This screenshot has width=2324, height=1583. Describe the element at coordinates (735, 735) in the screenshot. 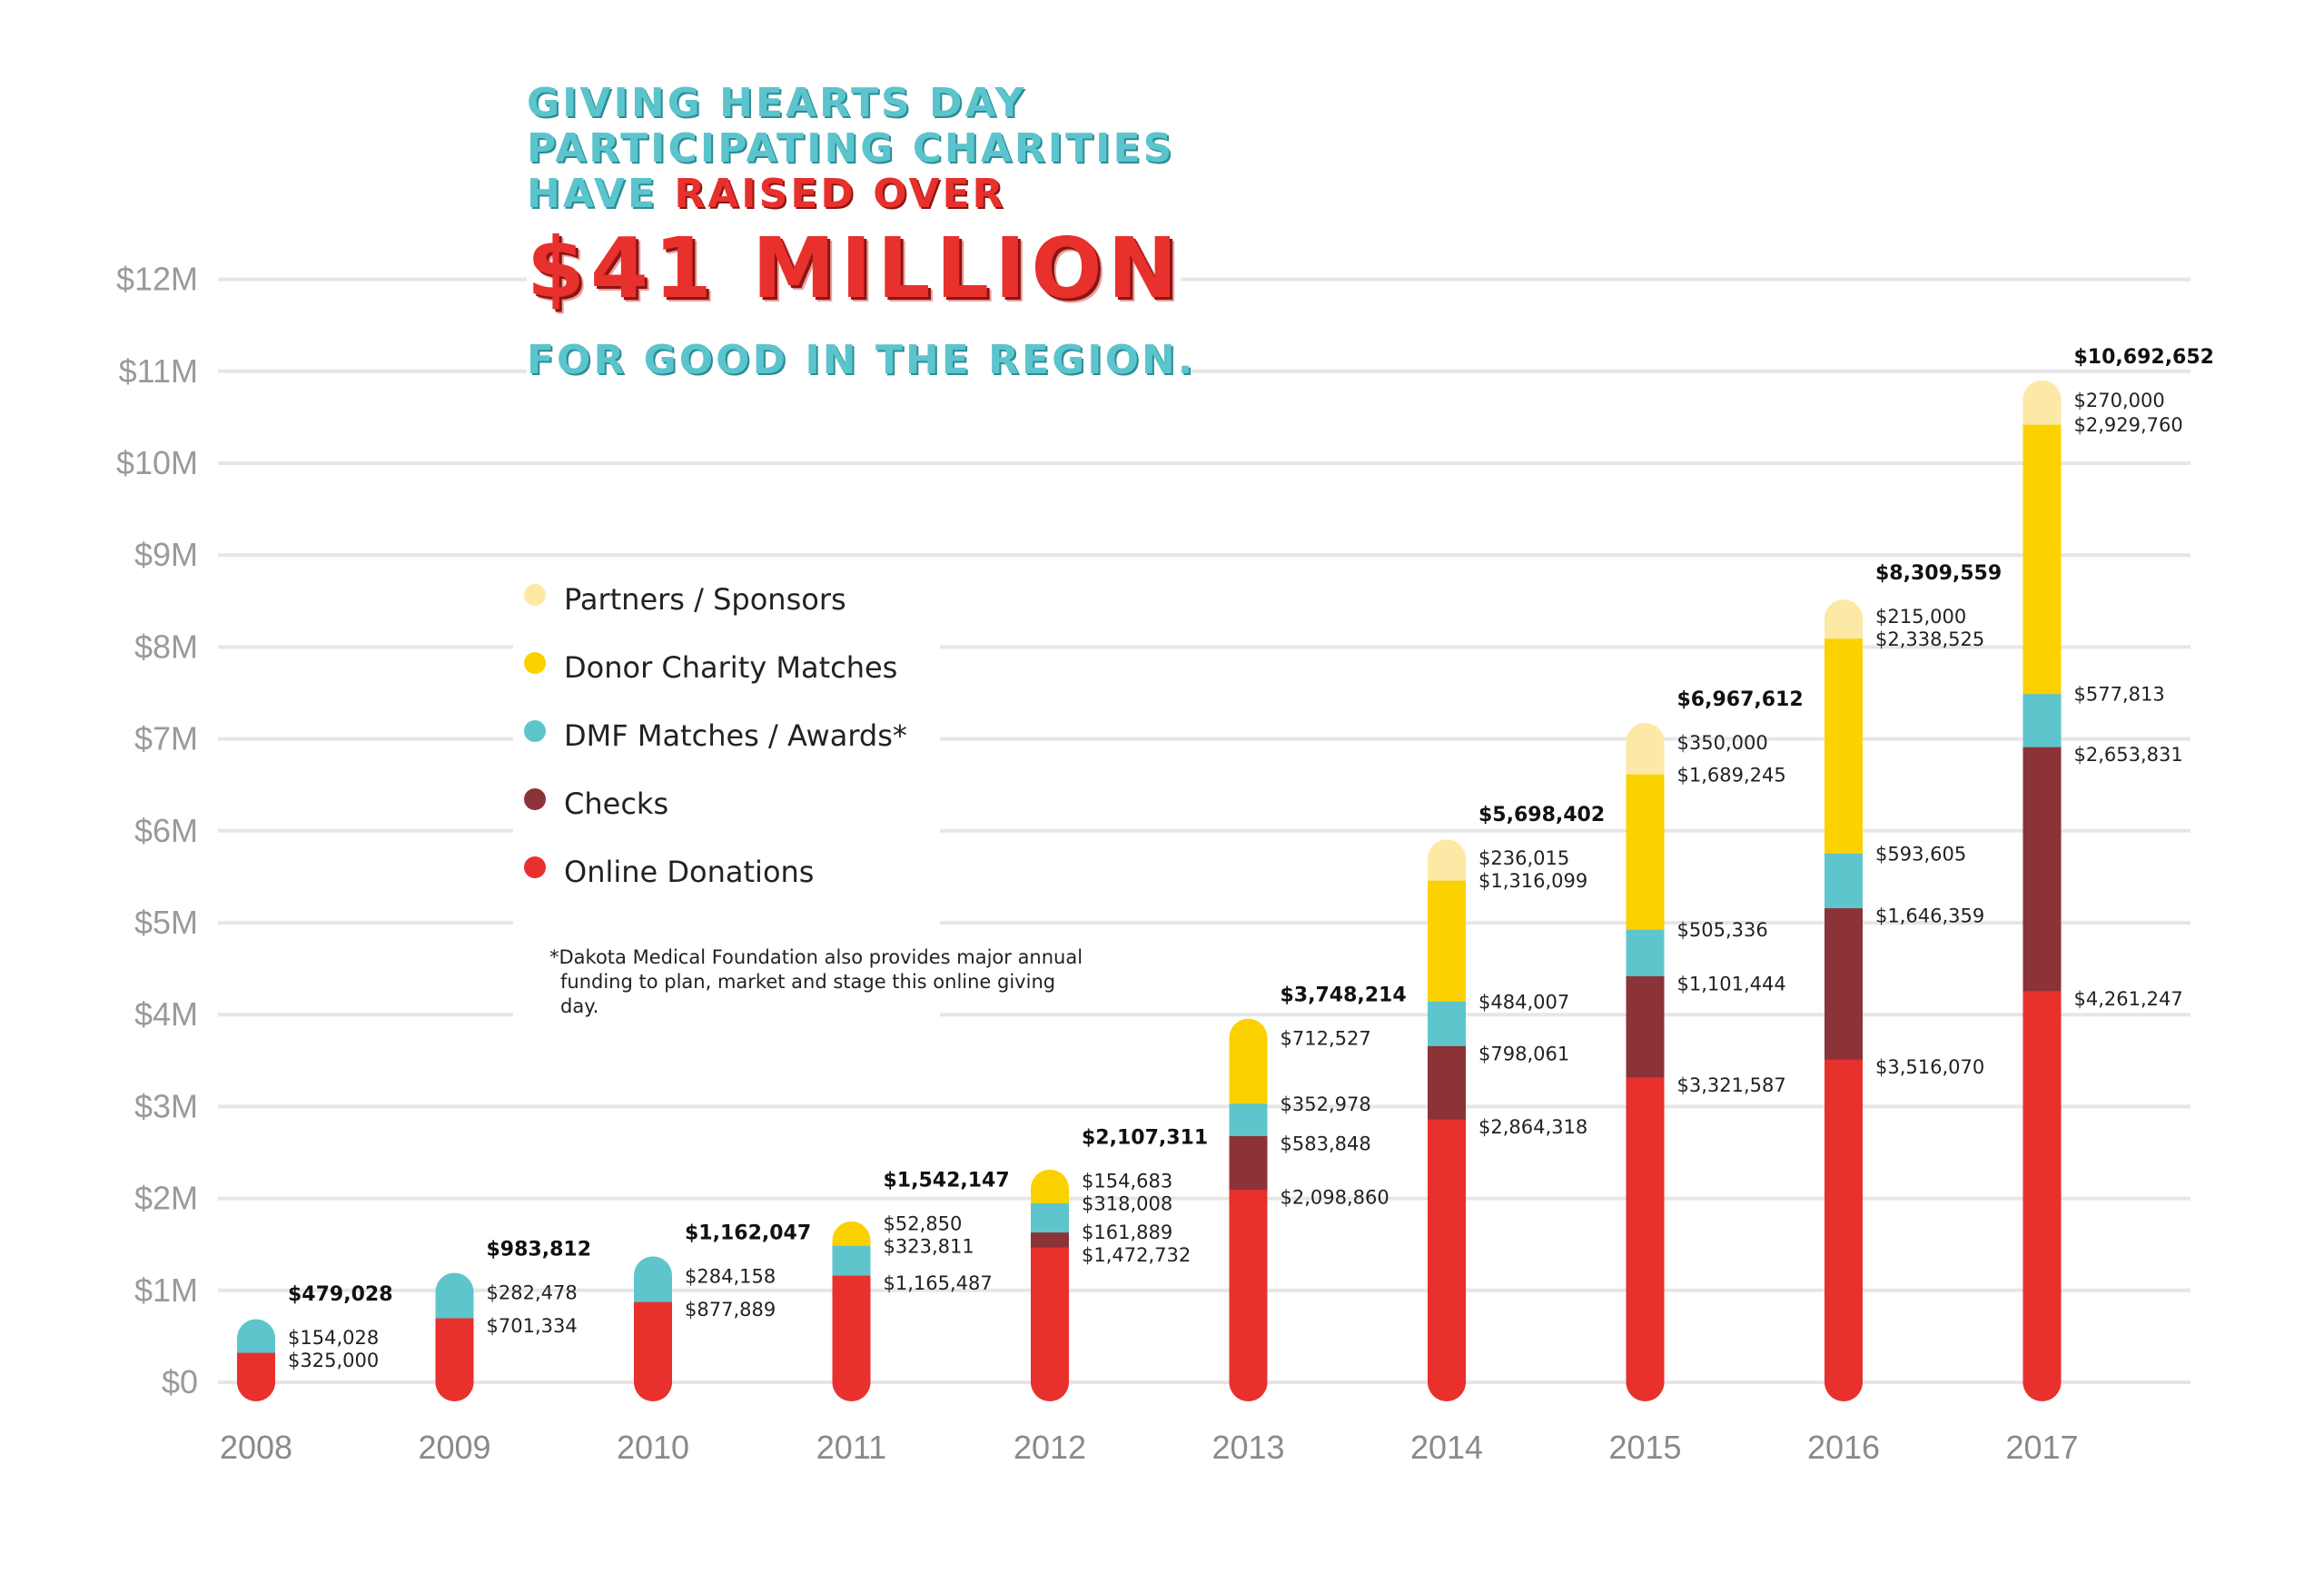

I see `legend-label: DMF Matches / Awards*` at that location.